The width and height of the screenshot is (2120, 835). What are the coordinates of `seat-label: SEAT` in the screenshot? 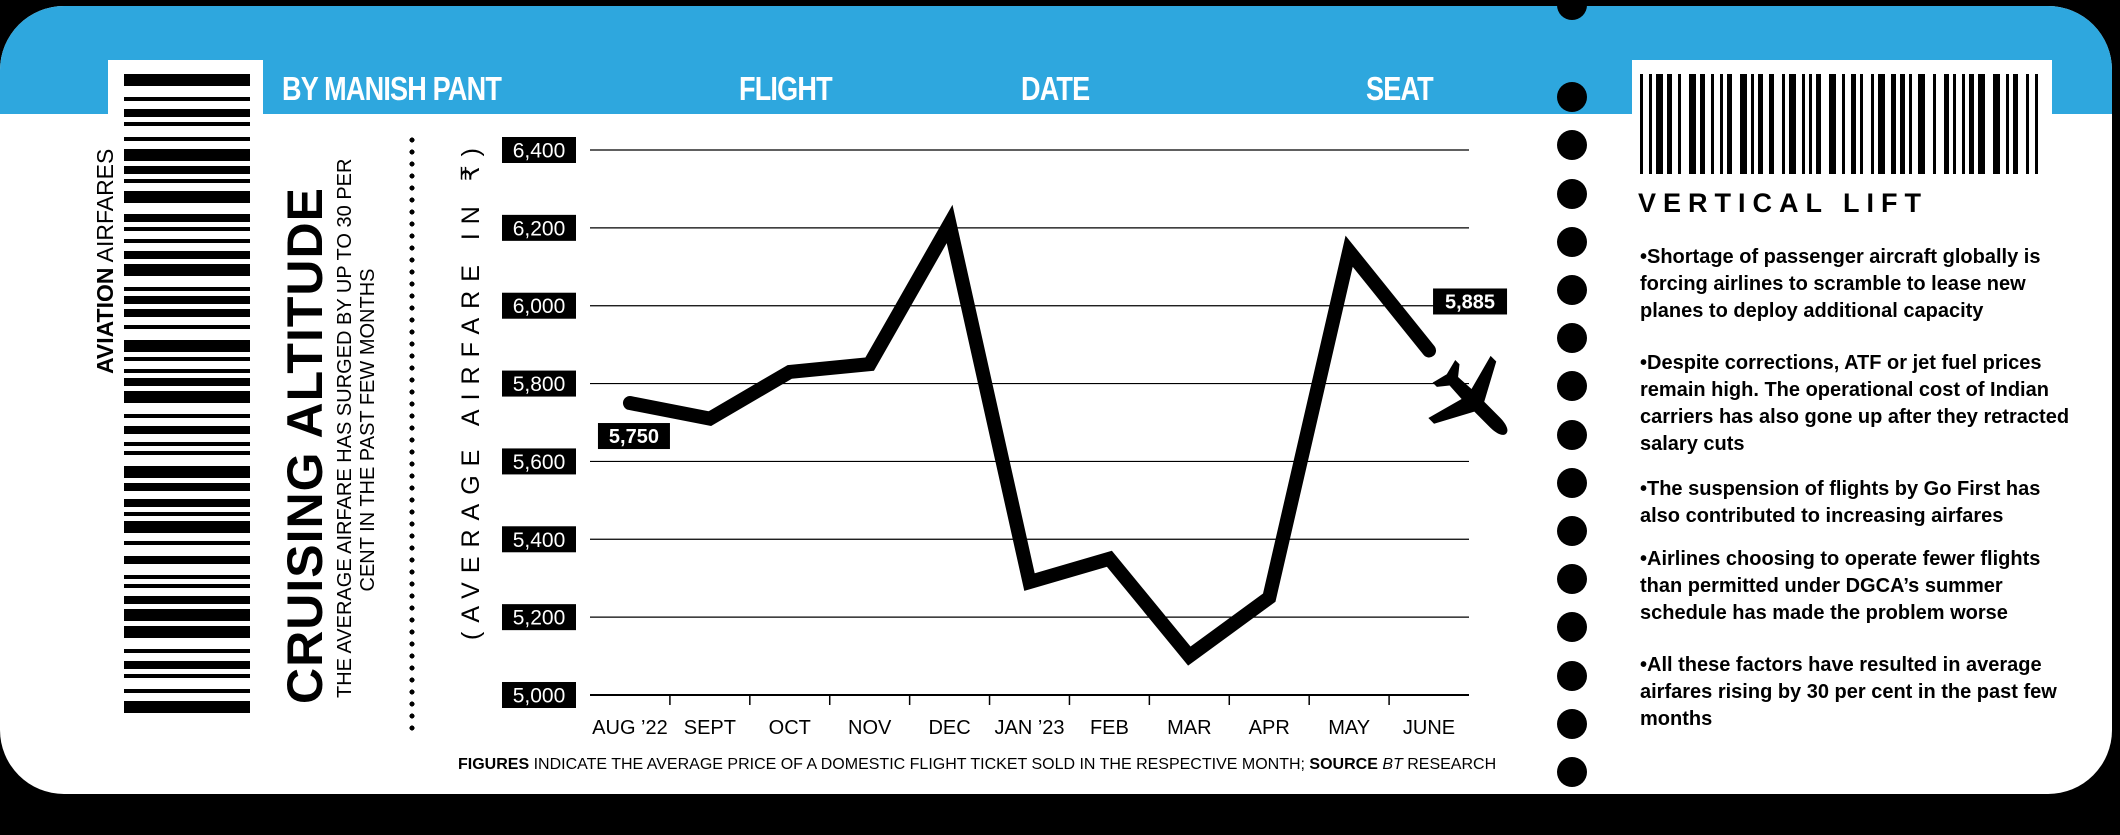 It's located at (1400, 88).